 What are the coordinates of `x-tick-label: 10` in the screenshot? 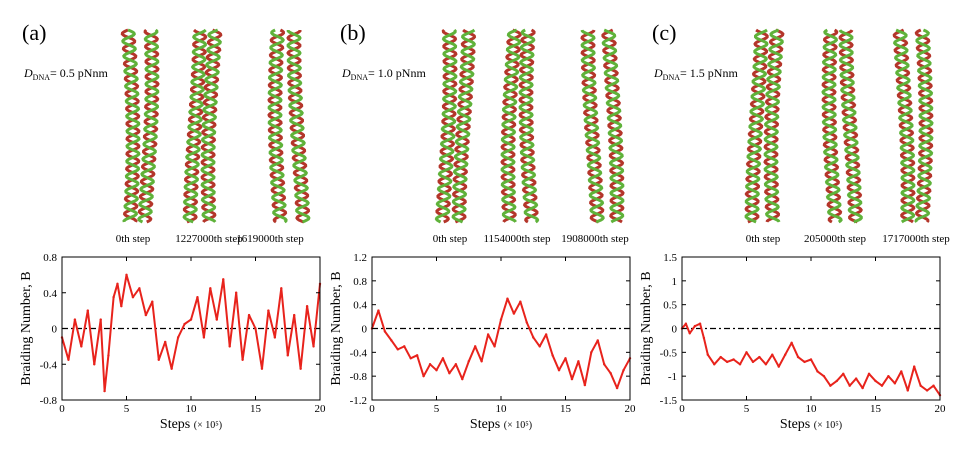 It's located at (502, 409).